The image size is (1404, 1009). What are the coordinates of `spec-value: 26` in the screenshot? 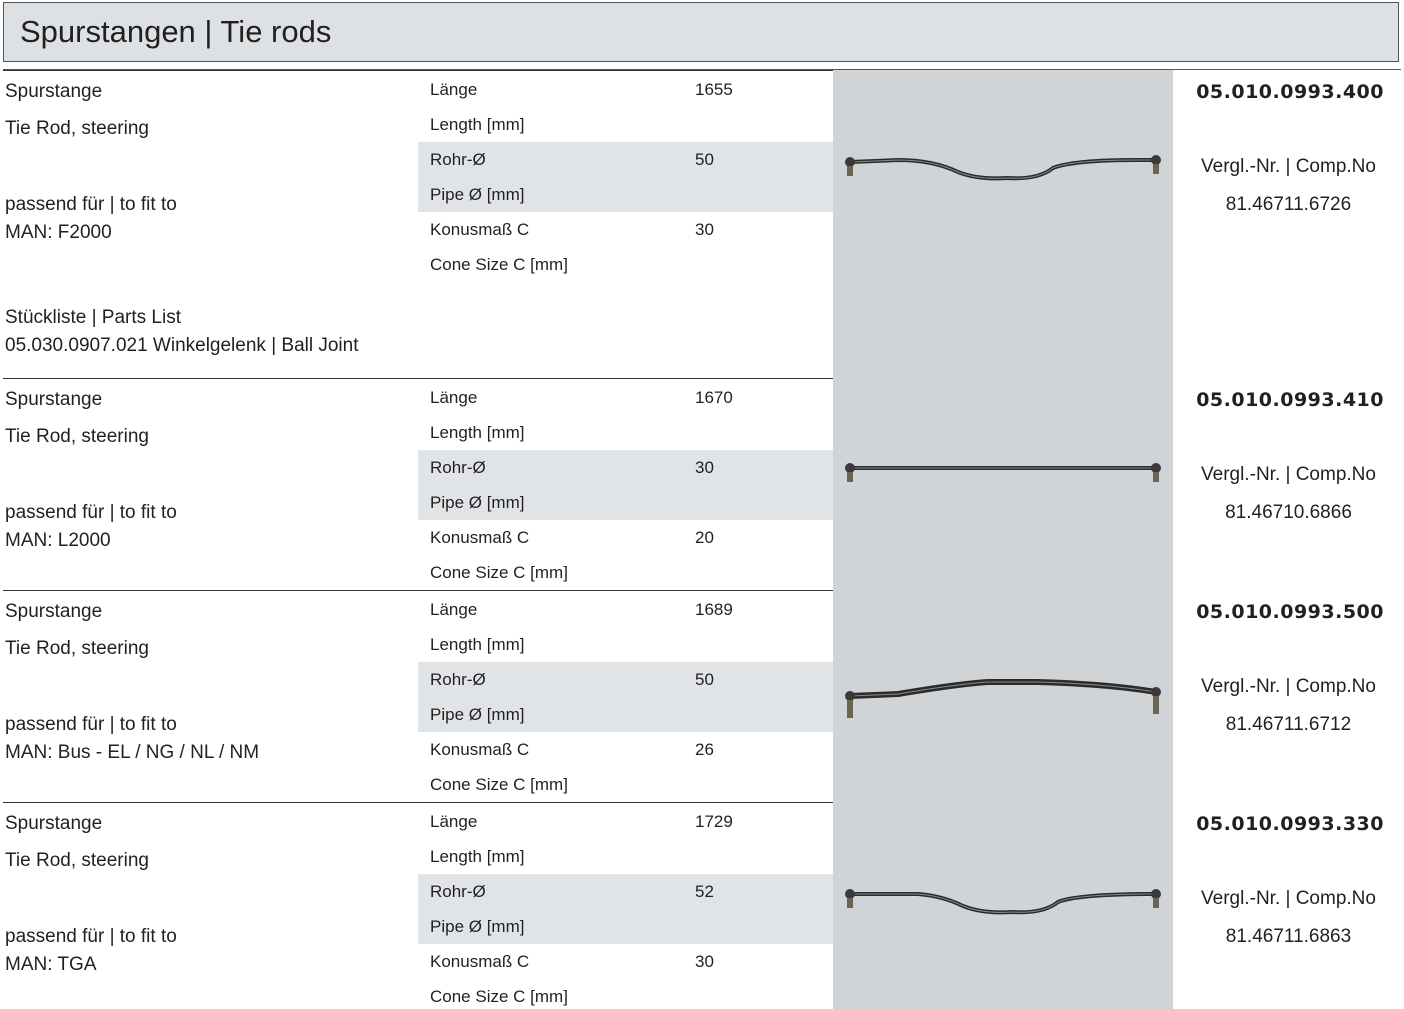 It's located at (704, 749).